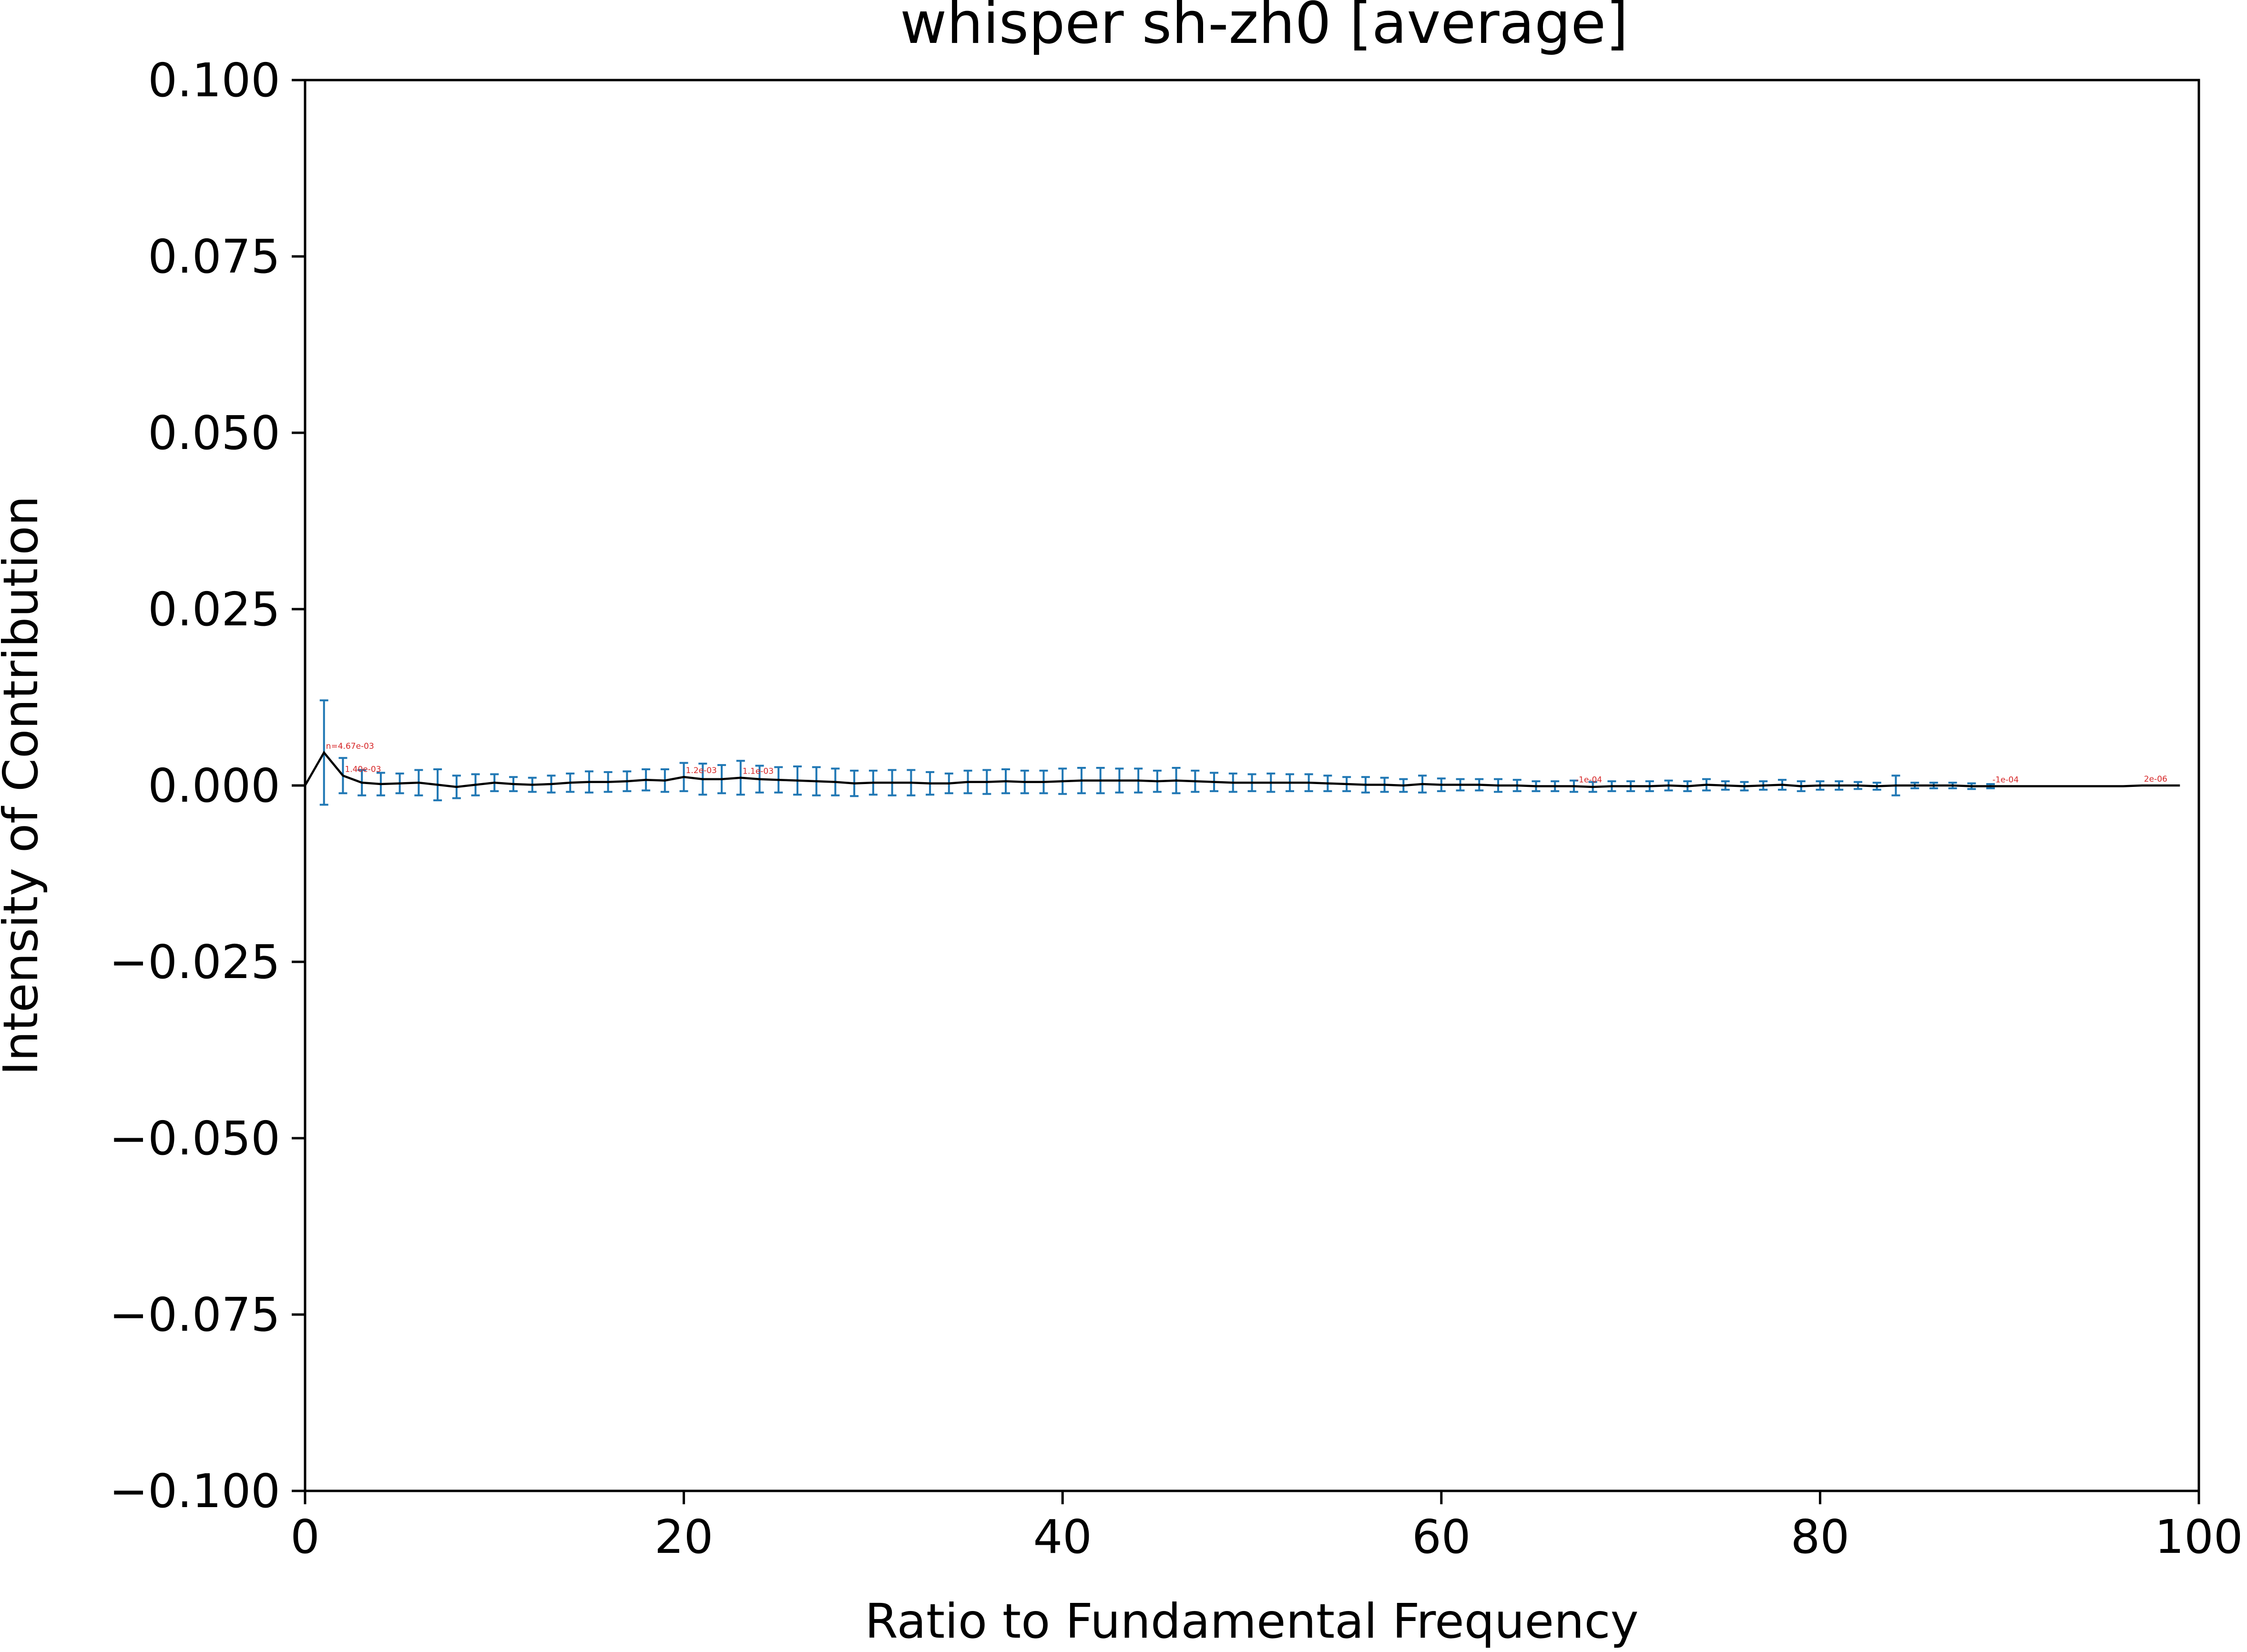 This screenshot has height=1652, width=2247. What do you see at coordinates (1264, 28) in the screenshot?
I see `chart-title: whisper sh-zh0 [average]` at bounding box center [1264, 28].